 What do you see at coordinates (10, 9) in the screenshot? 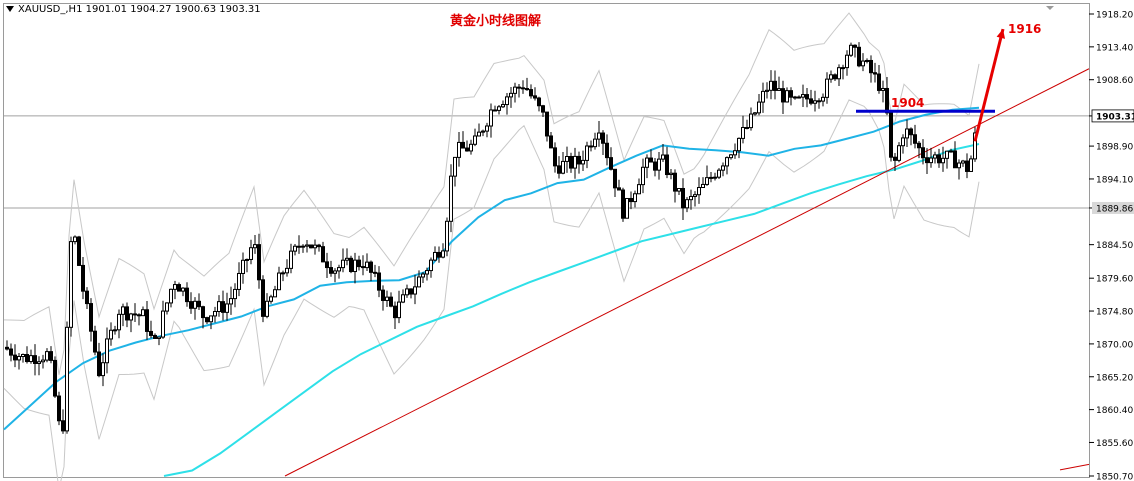
I see `collapse-triangle-icon` at bounding box center [10, 9].